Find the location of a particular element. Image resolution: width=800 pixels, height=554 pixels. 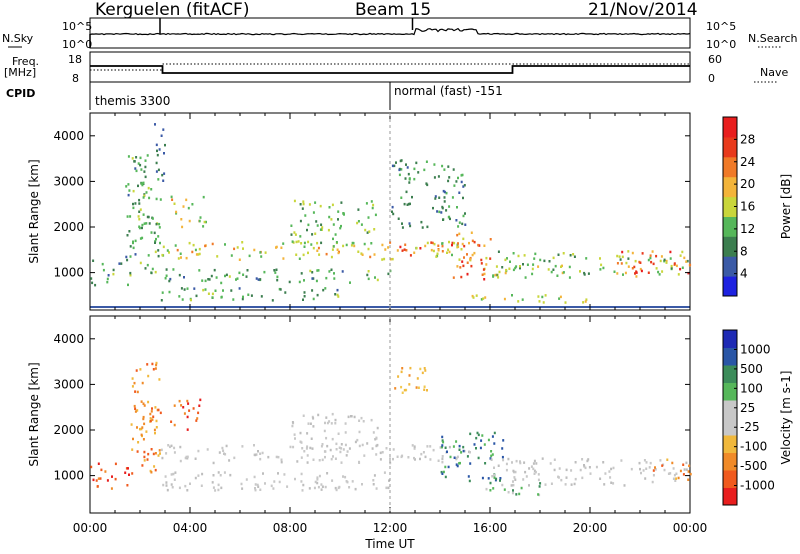

velocity-colorbar-frame is located at coordinates (730, 417).